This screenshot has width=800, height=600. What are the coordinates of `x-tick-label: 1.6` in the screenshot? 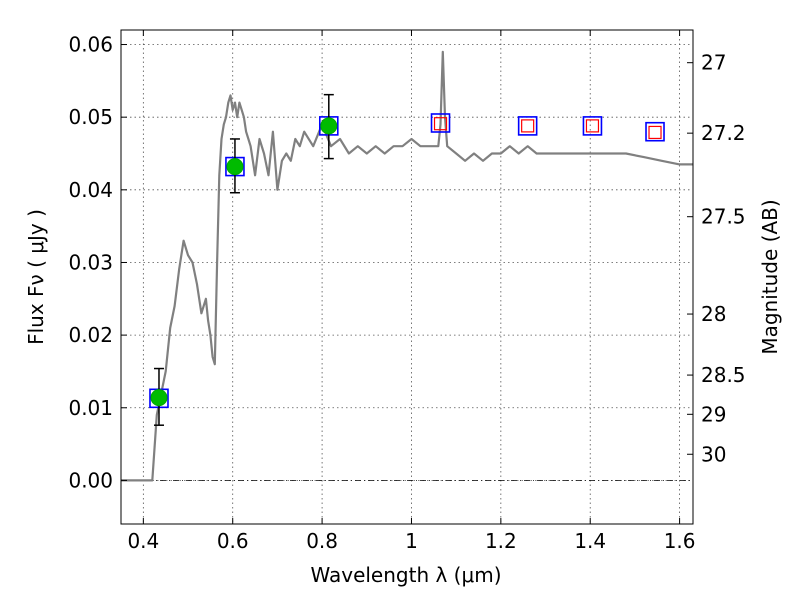 It's located at (680, 541).